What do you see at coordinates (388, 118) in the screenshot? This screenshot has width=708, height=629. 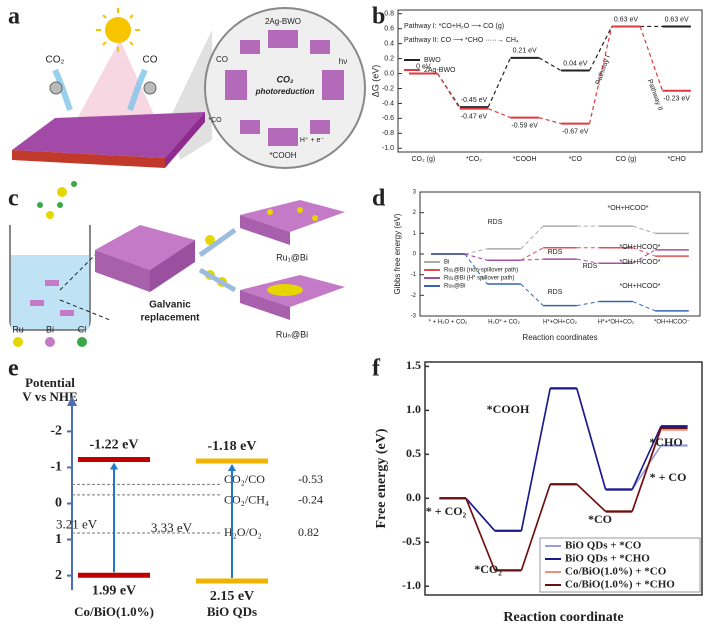 I see `y-tick-label: -0.6` at bounding box center [388, 118].